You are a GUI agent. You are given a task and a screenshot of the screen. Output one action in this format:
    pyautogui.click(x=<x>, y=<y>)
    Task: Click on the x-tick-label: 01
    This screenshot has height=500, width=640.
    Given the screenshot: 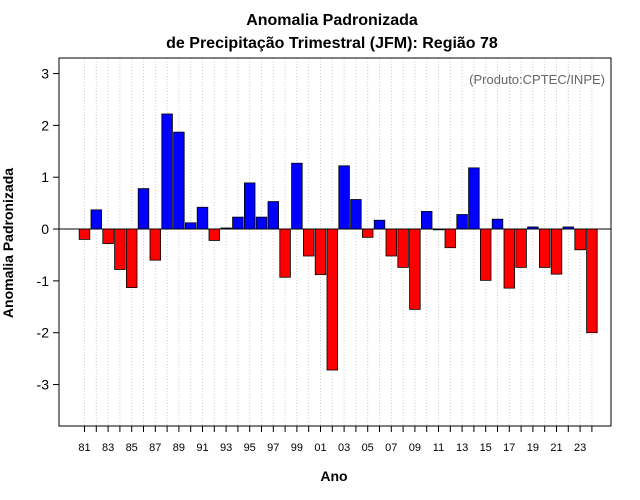 What is the action you would take?
    pyautogui.click(x=320, y=448)
    